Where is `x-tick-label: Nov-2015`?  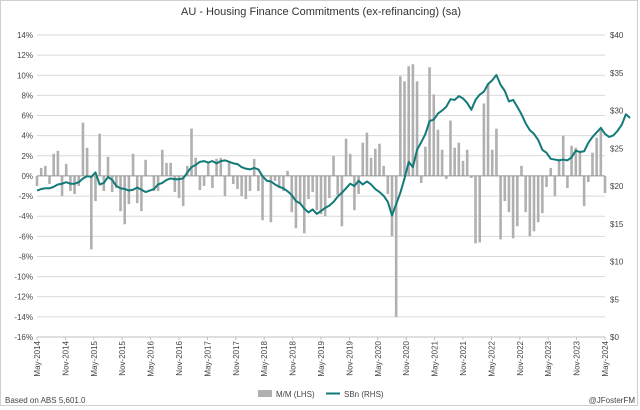
x-tick-label: Nov-2015 is located at coordinates (122, 357).